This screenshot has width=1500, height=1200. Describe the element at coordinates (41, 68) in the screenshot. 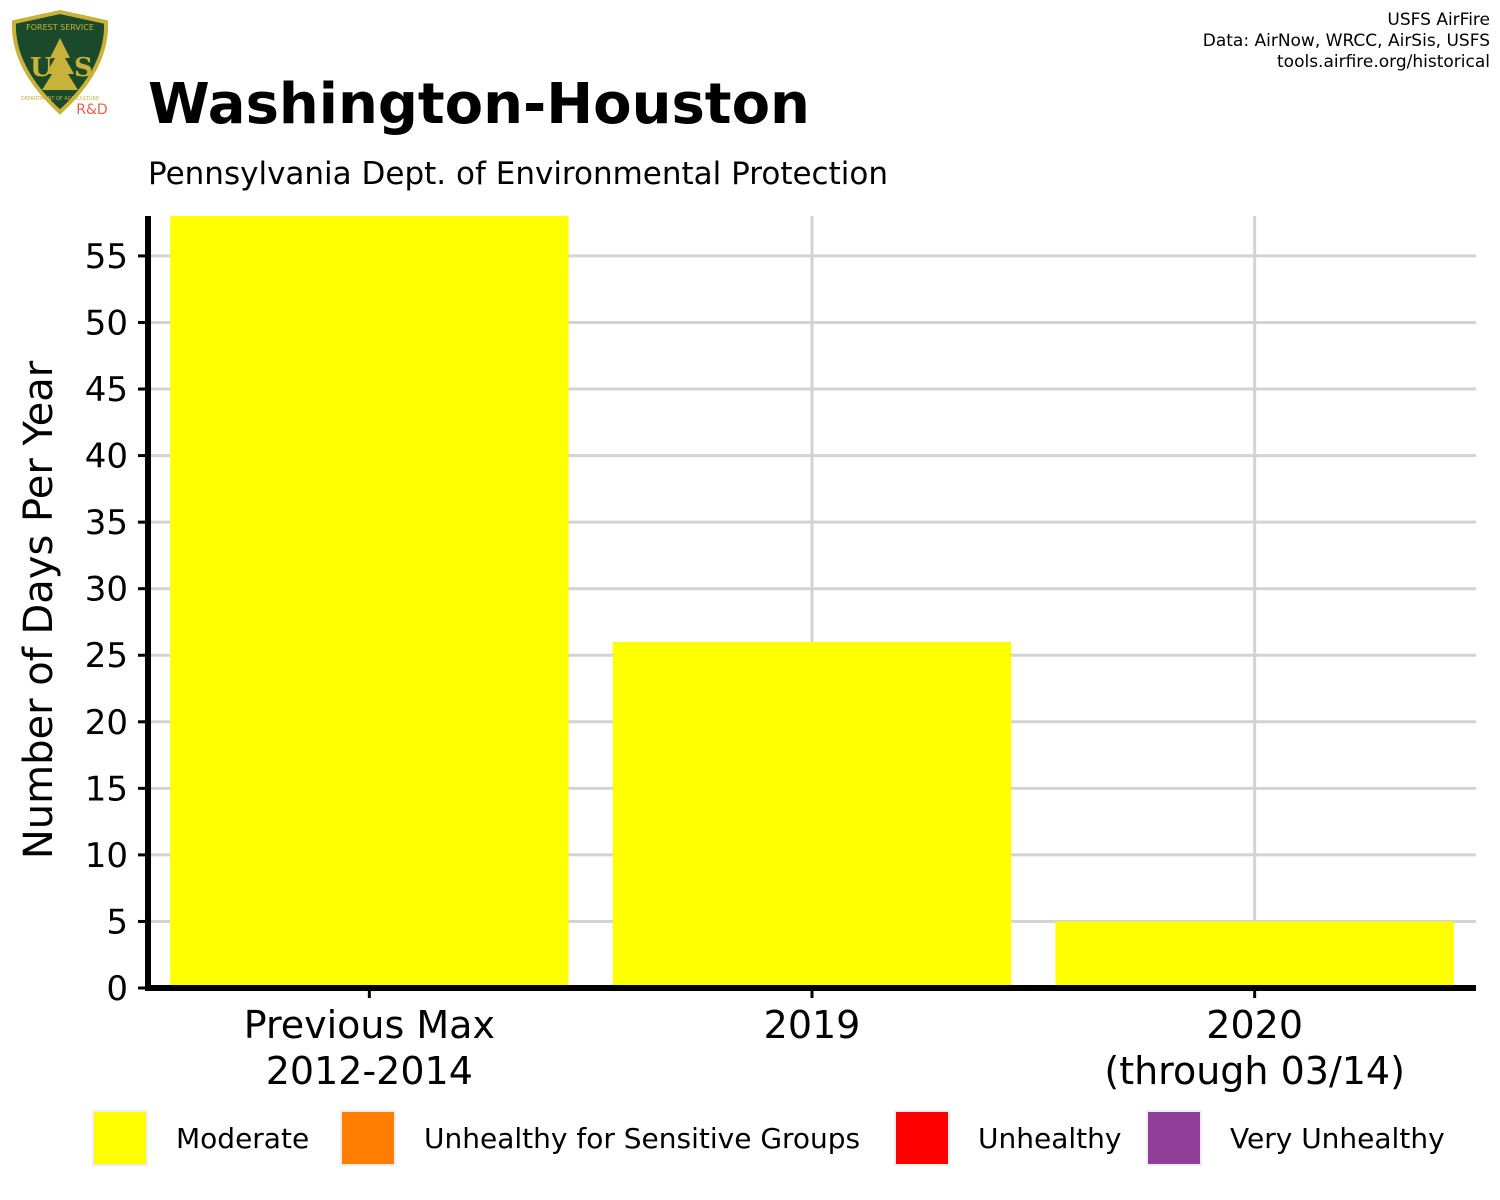

I see `logo-shield-letter-u: U` at that location.